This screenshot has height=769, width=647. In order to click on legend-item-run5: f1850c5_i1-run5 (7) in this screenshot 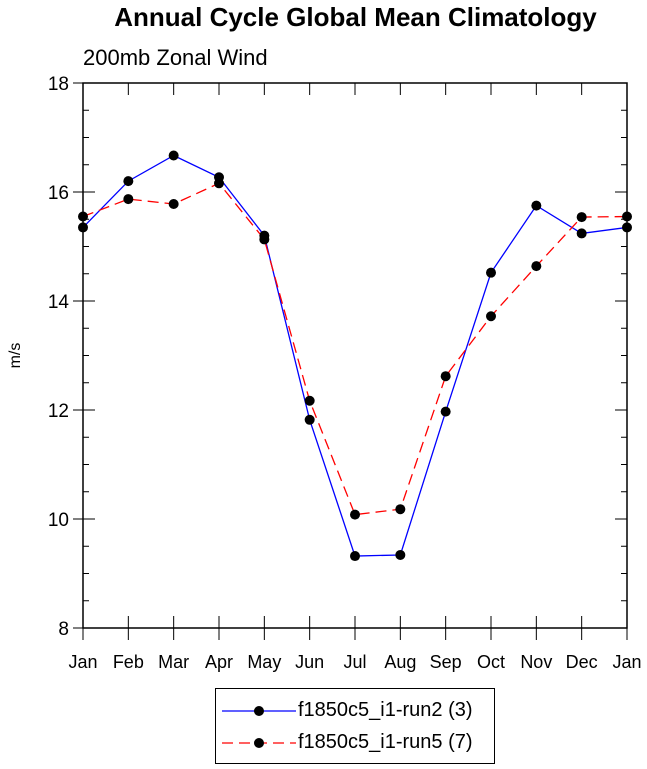, I will do `click(355, 743)`.